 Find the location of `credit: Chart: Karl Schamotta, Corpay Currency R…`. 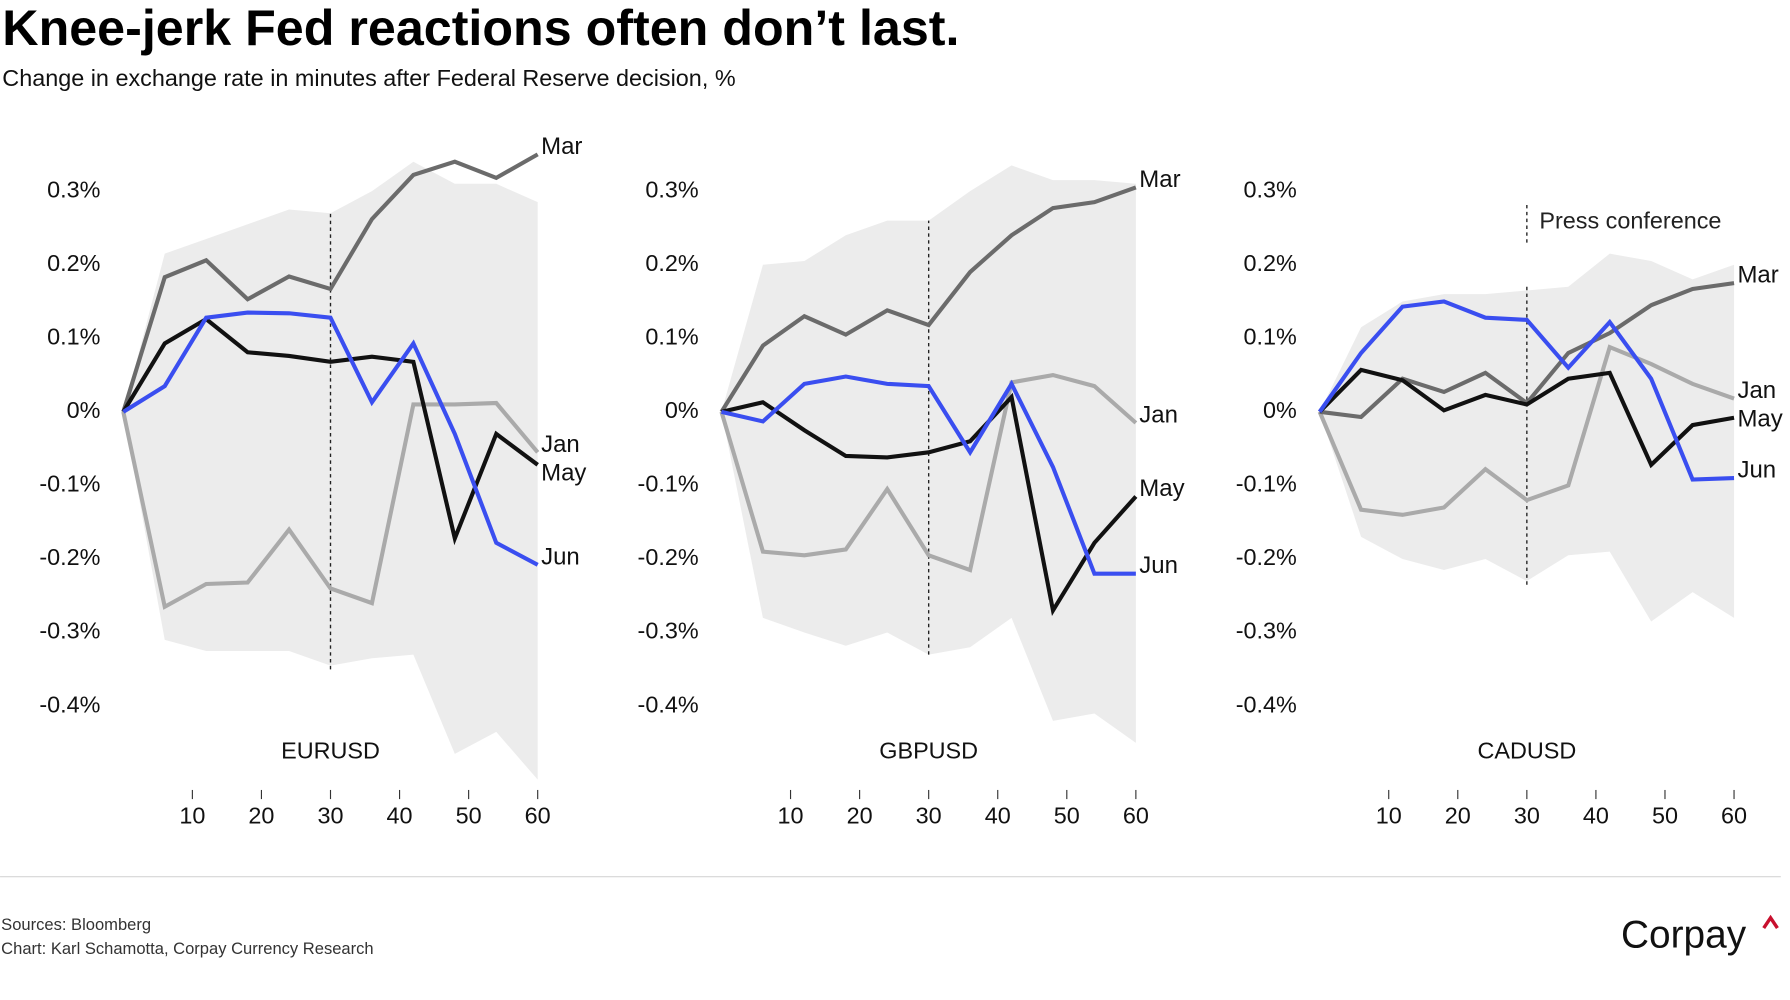

credit: Chart: Karl Schamotta, Corpay Currency R… is located at coordinates (187, 948).